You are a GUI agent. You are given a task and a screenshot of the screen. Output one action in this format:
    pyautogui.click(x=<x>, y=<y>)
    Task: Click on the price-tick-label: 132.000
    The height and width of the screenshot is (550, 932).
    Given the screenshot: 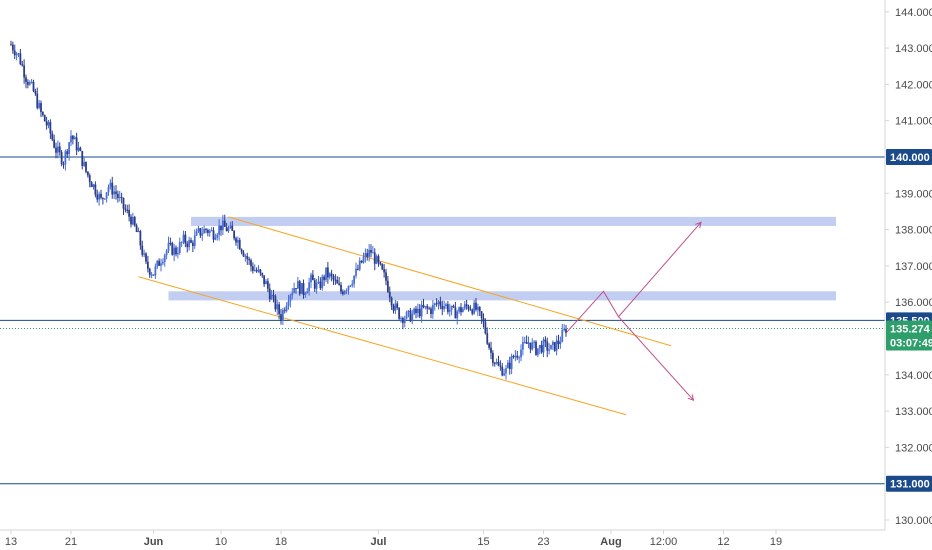 What is the action you would take?
    pyautogui.click(x=913, y=448)
    